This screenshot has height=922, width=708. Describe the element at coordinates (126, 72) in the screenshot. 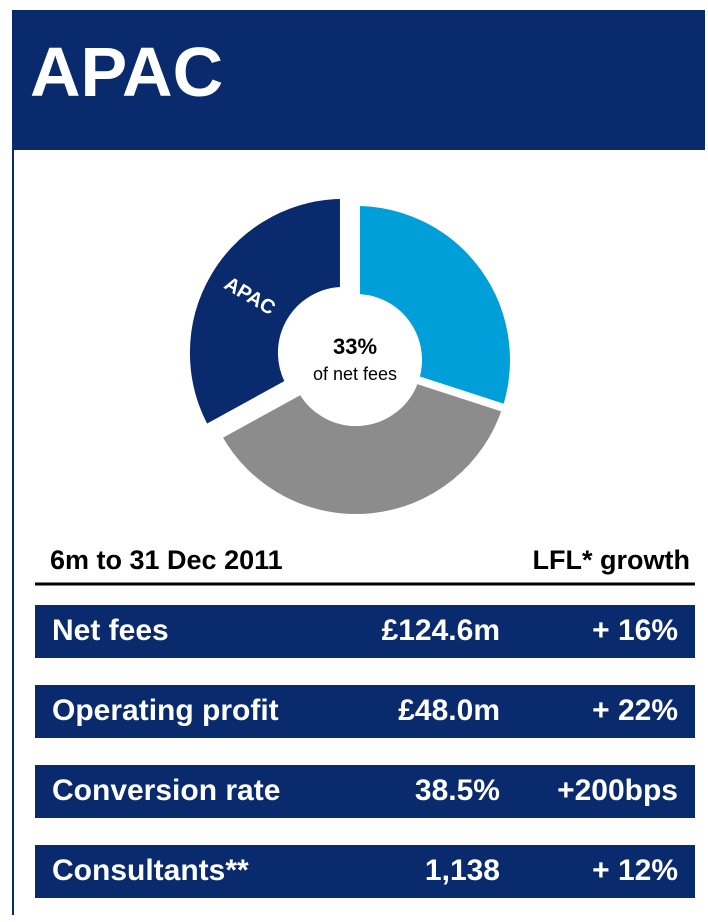

I see `title: APAC` at that location.